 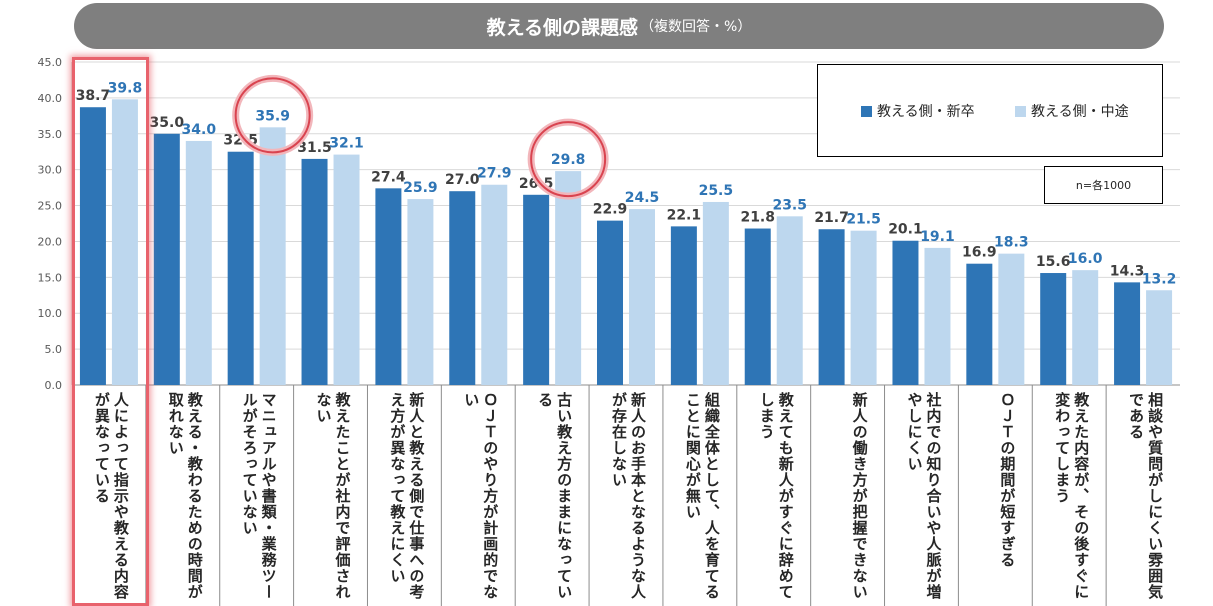 What do you see at coordinates (185, 496) in the screenshot?
I see `category-label: 教える・教わるための時間が取れない` at bounding box center [185, 496].